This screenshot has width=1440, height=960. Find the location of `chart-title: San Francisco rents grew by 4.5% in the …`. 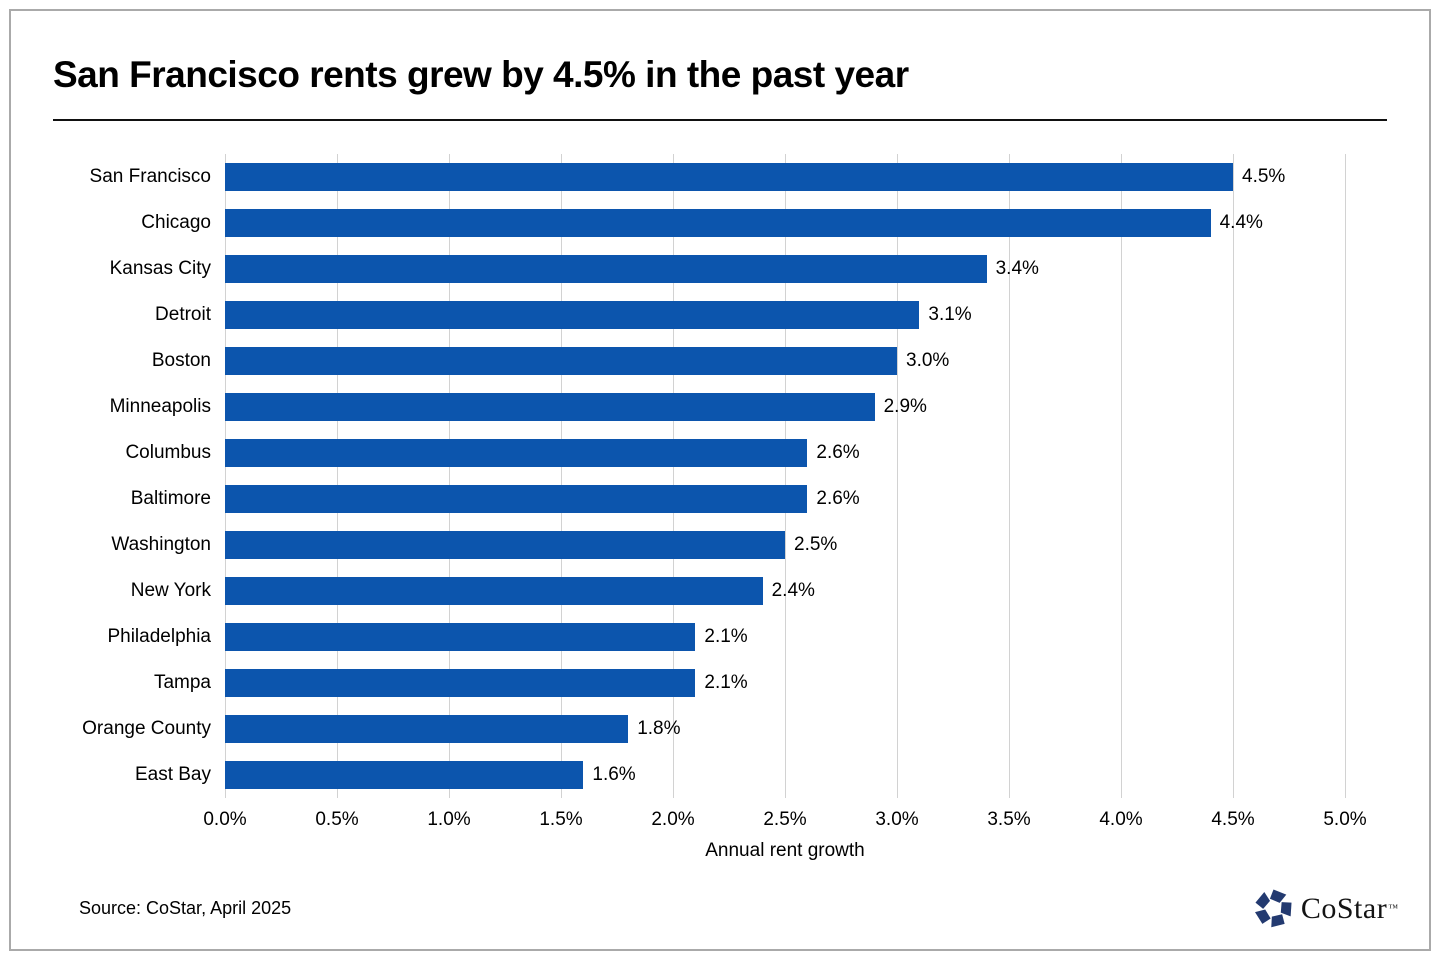

chart-title: San Francisco rents grew by 4.5% in the … is located at coordinates (481, 74).